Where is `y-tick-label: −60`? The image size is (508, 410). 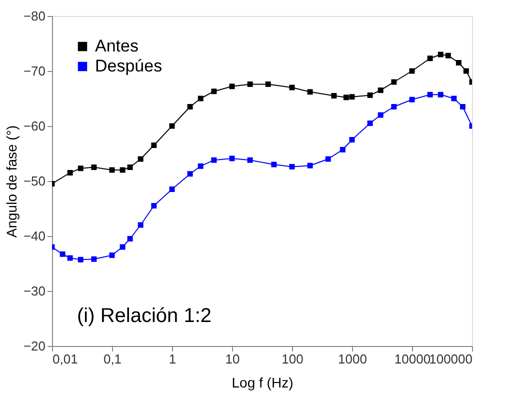
y-tick-label: −60 is located at coordinates (34, 126).